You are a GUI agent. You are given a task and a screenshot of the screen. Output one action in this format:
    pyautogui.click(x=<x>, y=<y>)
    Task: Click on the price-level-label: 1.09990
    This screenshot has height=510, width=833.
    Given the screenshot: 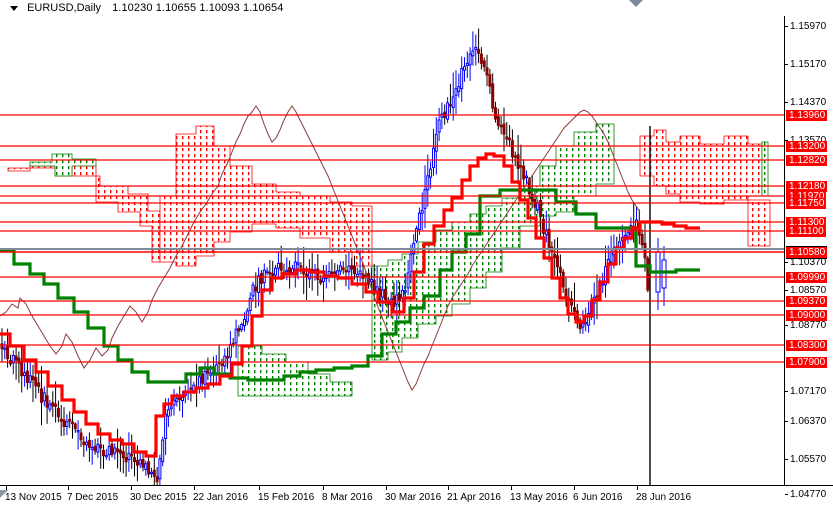 What is the action you would take?
    pyautogui.click(x=807, y=277)
    